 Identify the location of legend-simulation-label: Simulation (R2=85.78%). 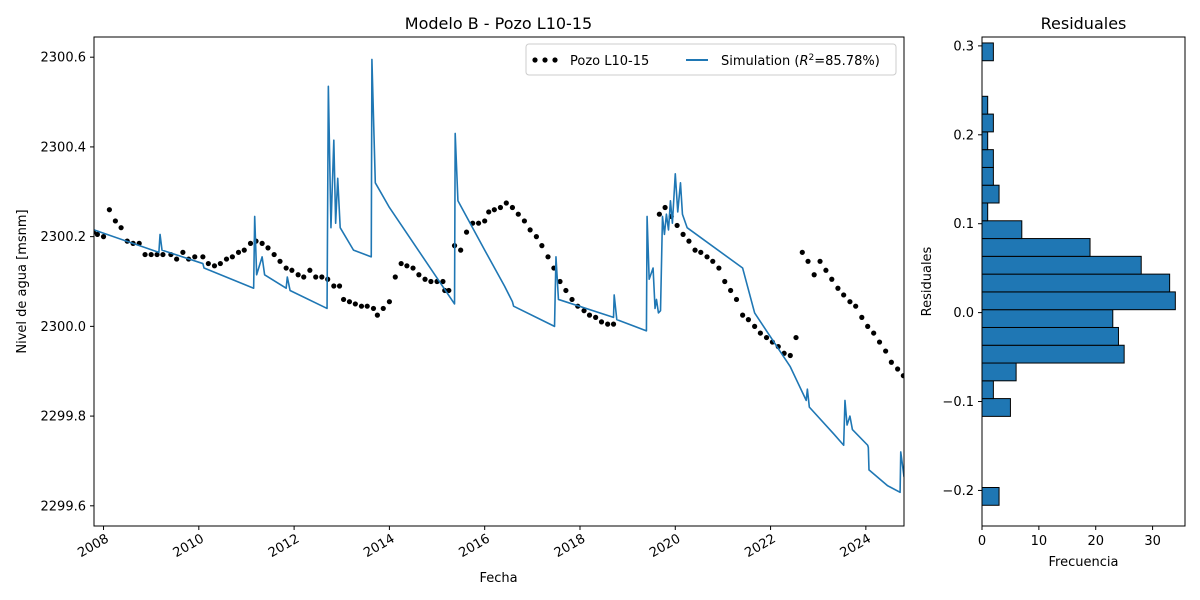
(800, 61).